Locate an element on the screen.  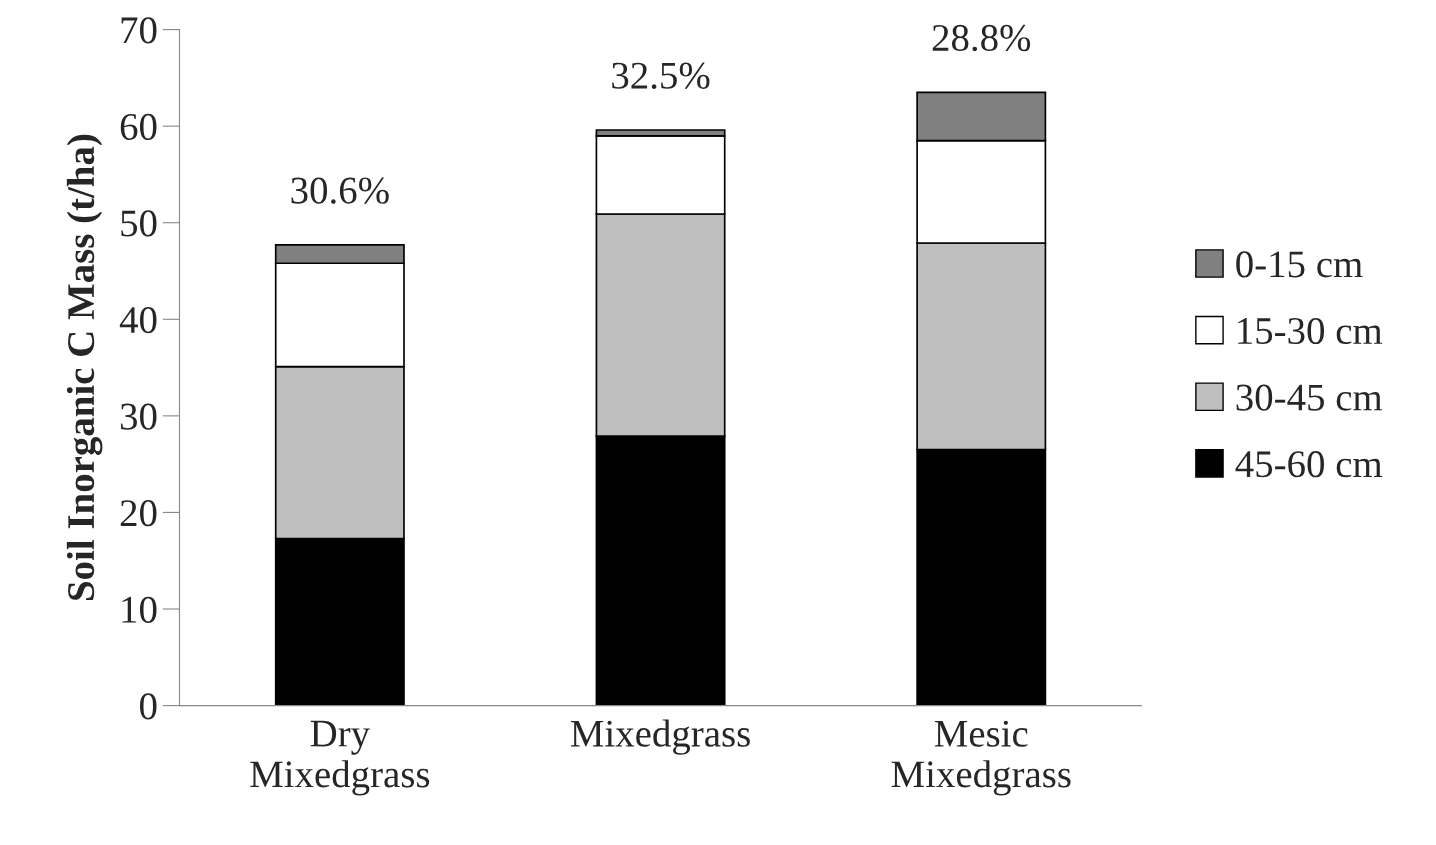
x-tick-label: Dry Mixedgrass is located at coordinates (340, 758).